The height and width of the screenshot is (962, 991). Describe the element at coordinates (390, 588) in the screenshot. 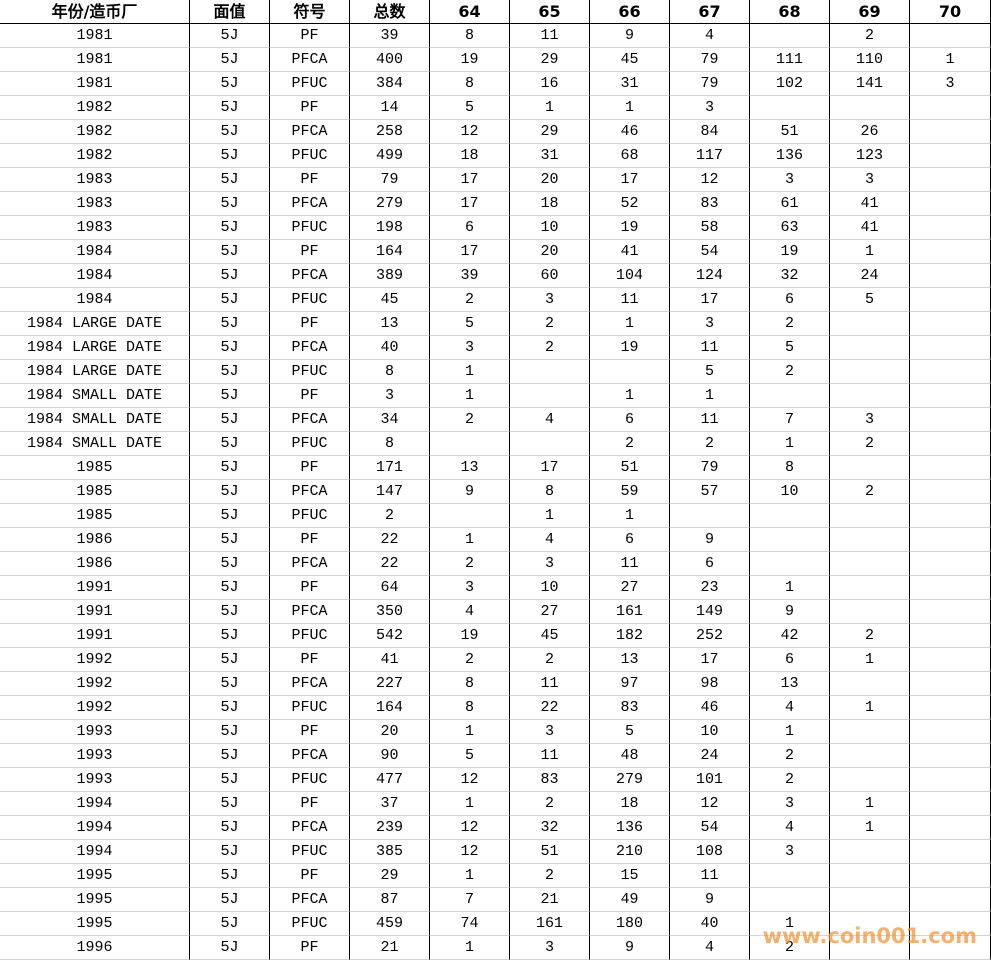

I see `table-cell: 64` at that location.